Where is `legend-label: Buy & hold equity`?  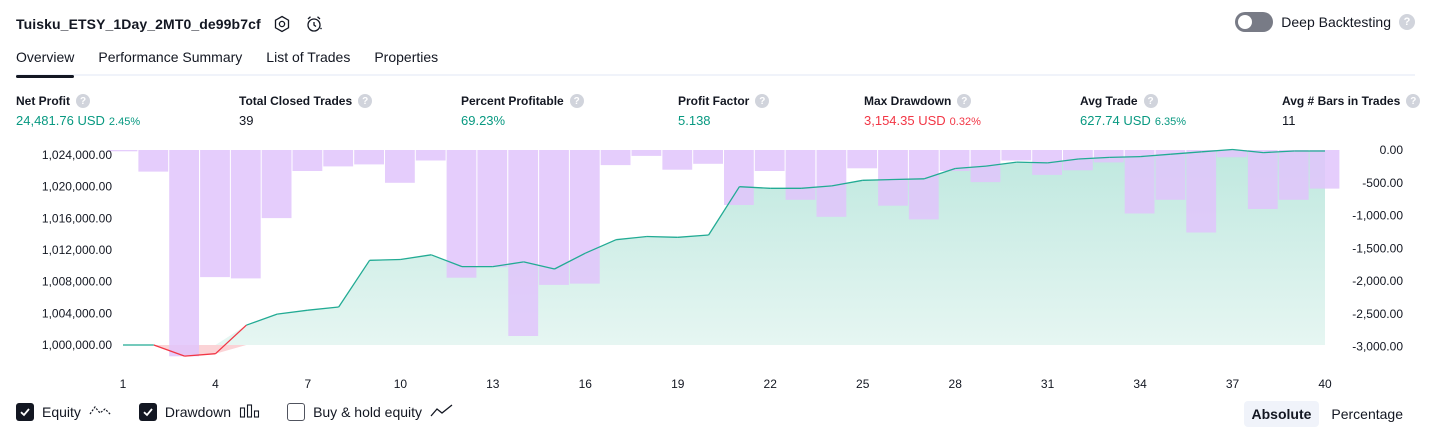
legend-label: Buy & hold equity is located at coordinates (368, 412).